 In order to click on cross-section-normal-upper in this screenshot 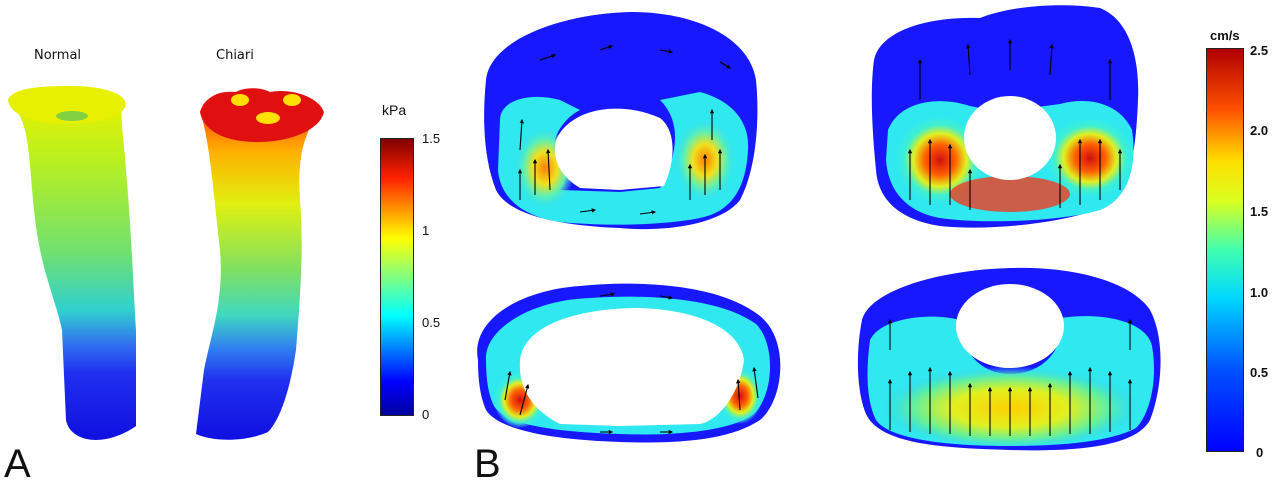, I will do `click(621, 121)`.